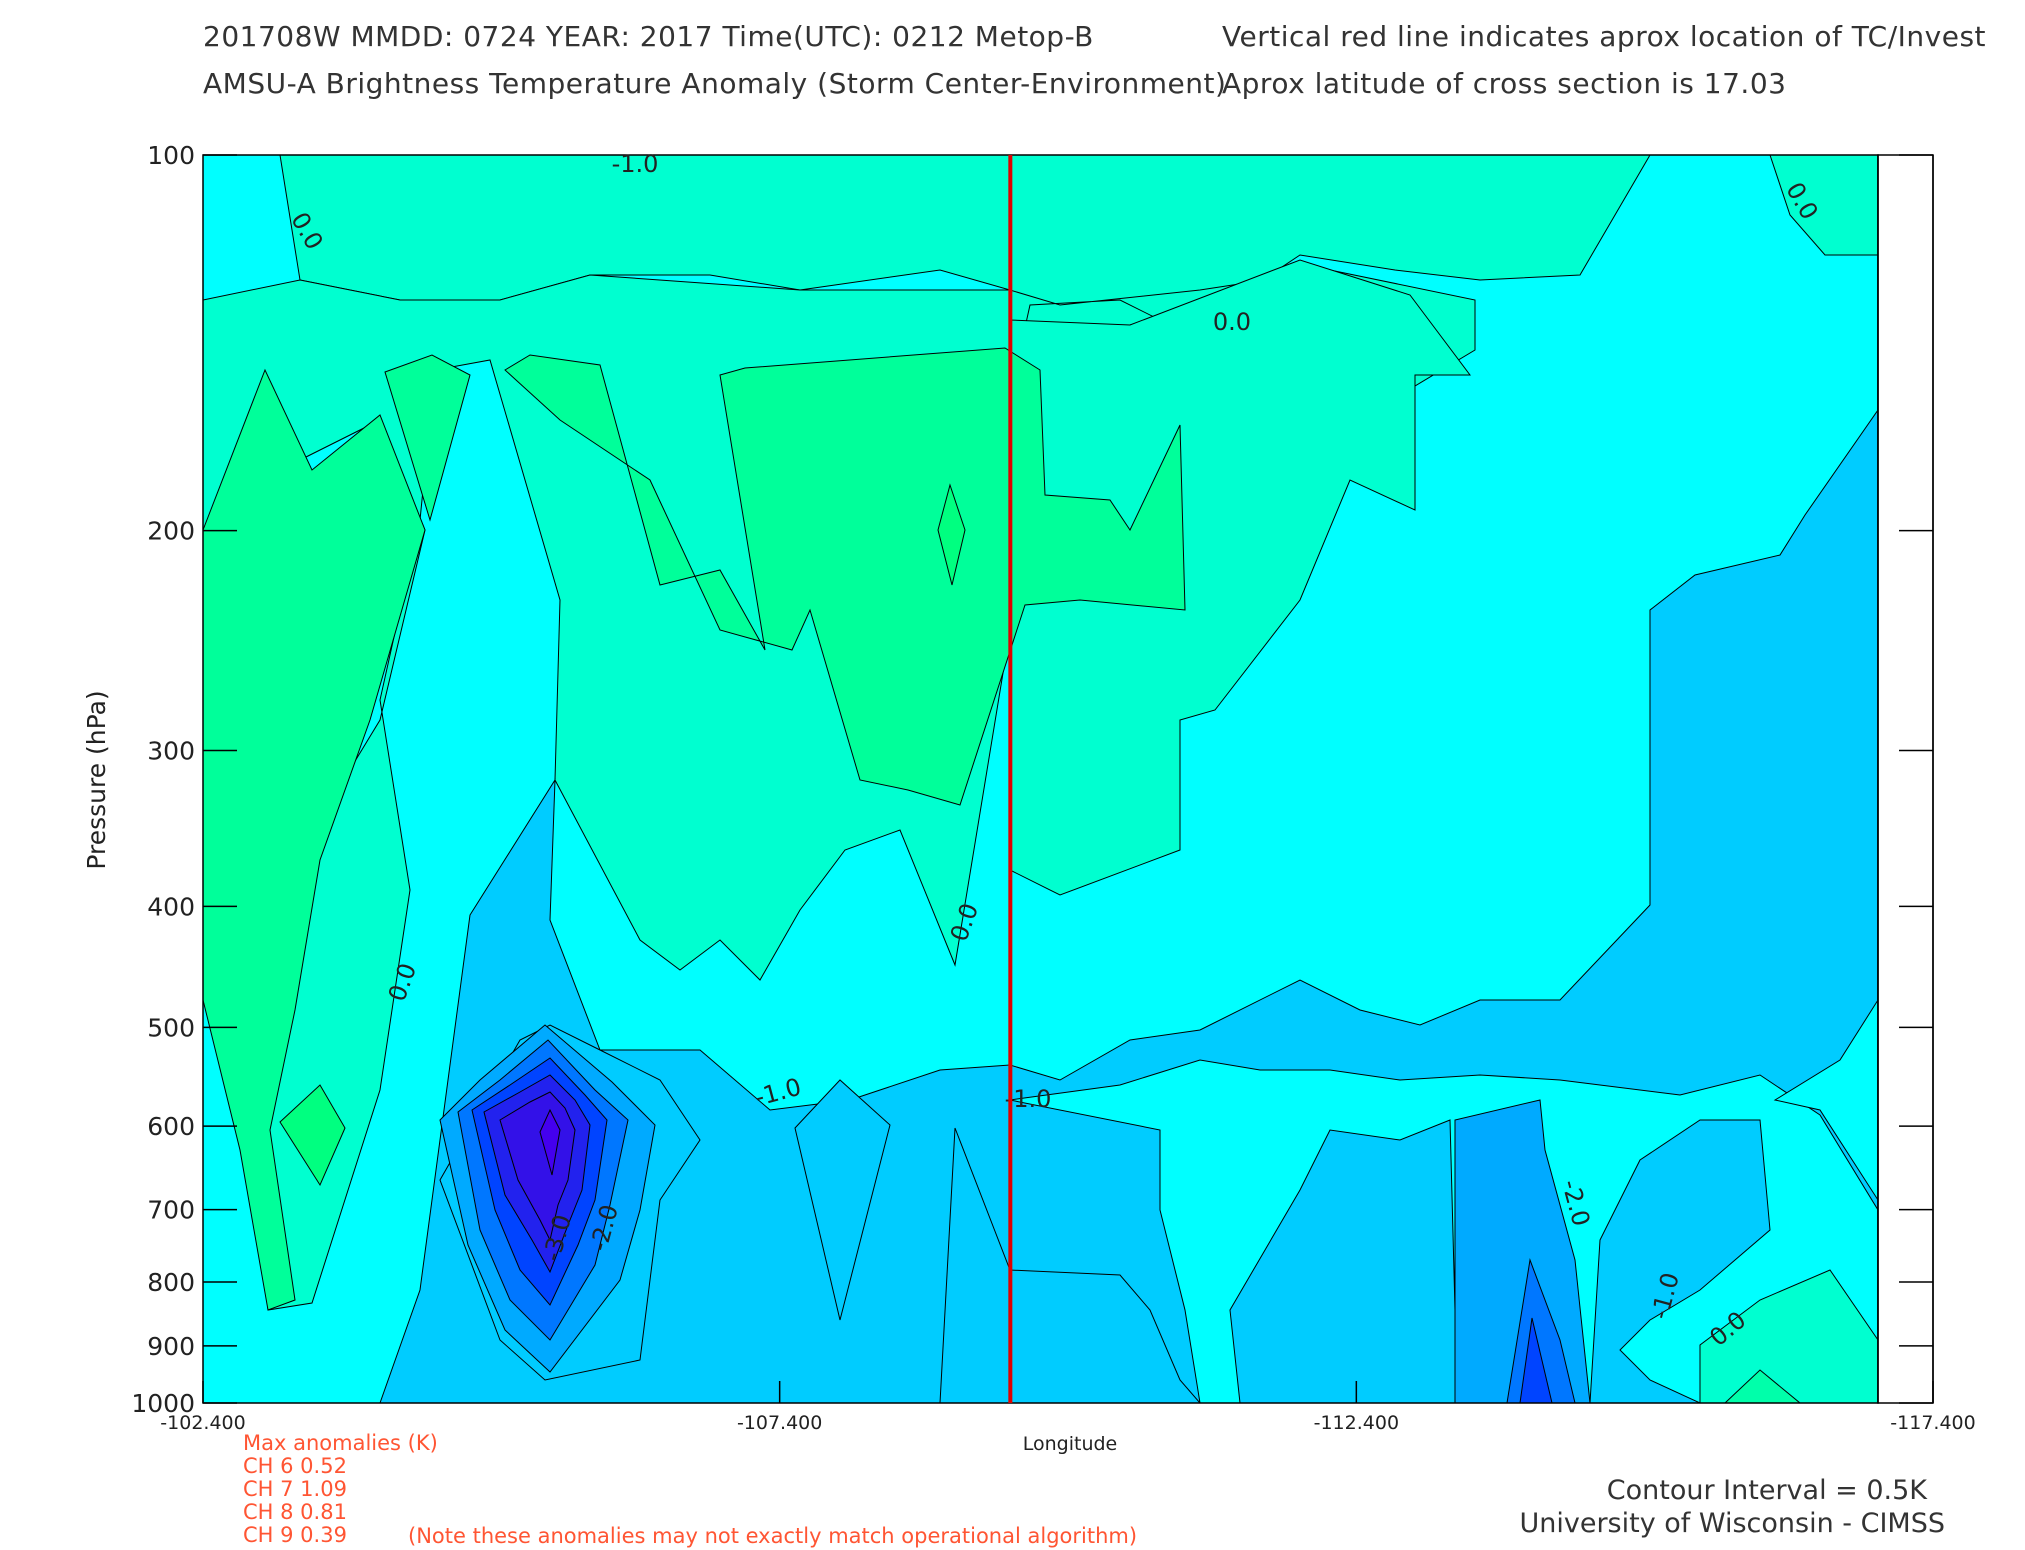 This screenshot has height=1550, width=2025. I want to click on contour-region-neg-1-5-right, so click(1541, 1330).